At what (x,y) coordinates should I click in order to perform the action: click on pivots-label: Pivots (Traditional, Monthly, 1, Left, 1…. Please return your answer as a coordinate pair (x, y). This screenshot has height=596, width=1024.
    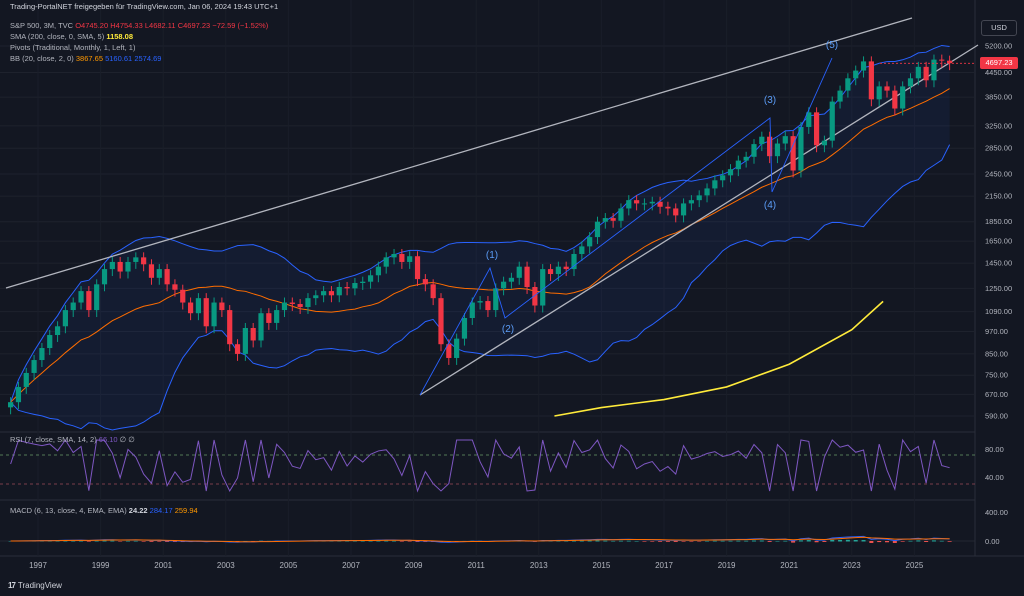
    Looking at the image, I should click on (73, 47).